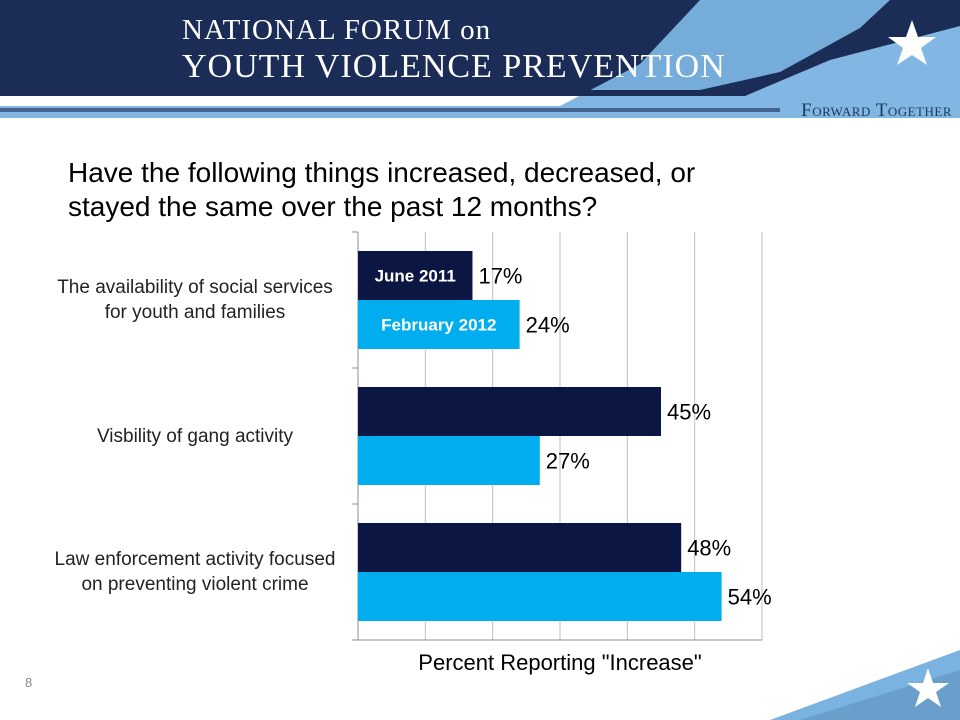 This screenshot has width=960, height=720. I want to click on footer-decoration, so click(865, 685).